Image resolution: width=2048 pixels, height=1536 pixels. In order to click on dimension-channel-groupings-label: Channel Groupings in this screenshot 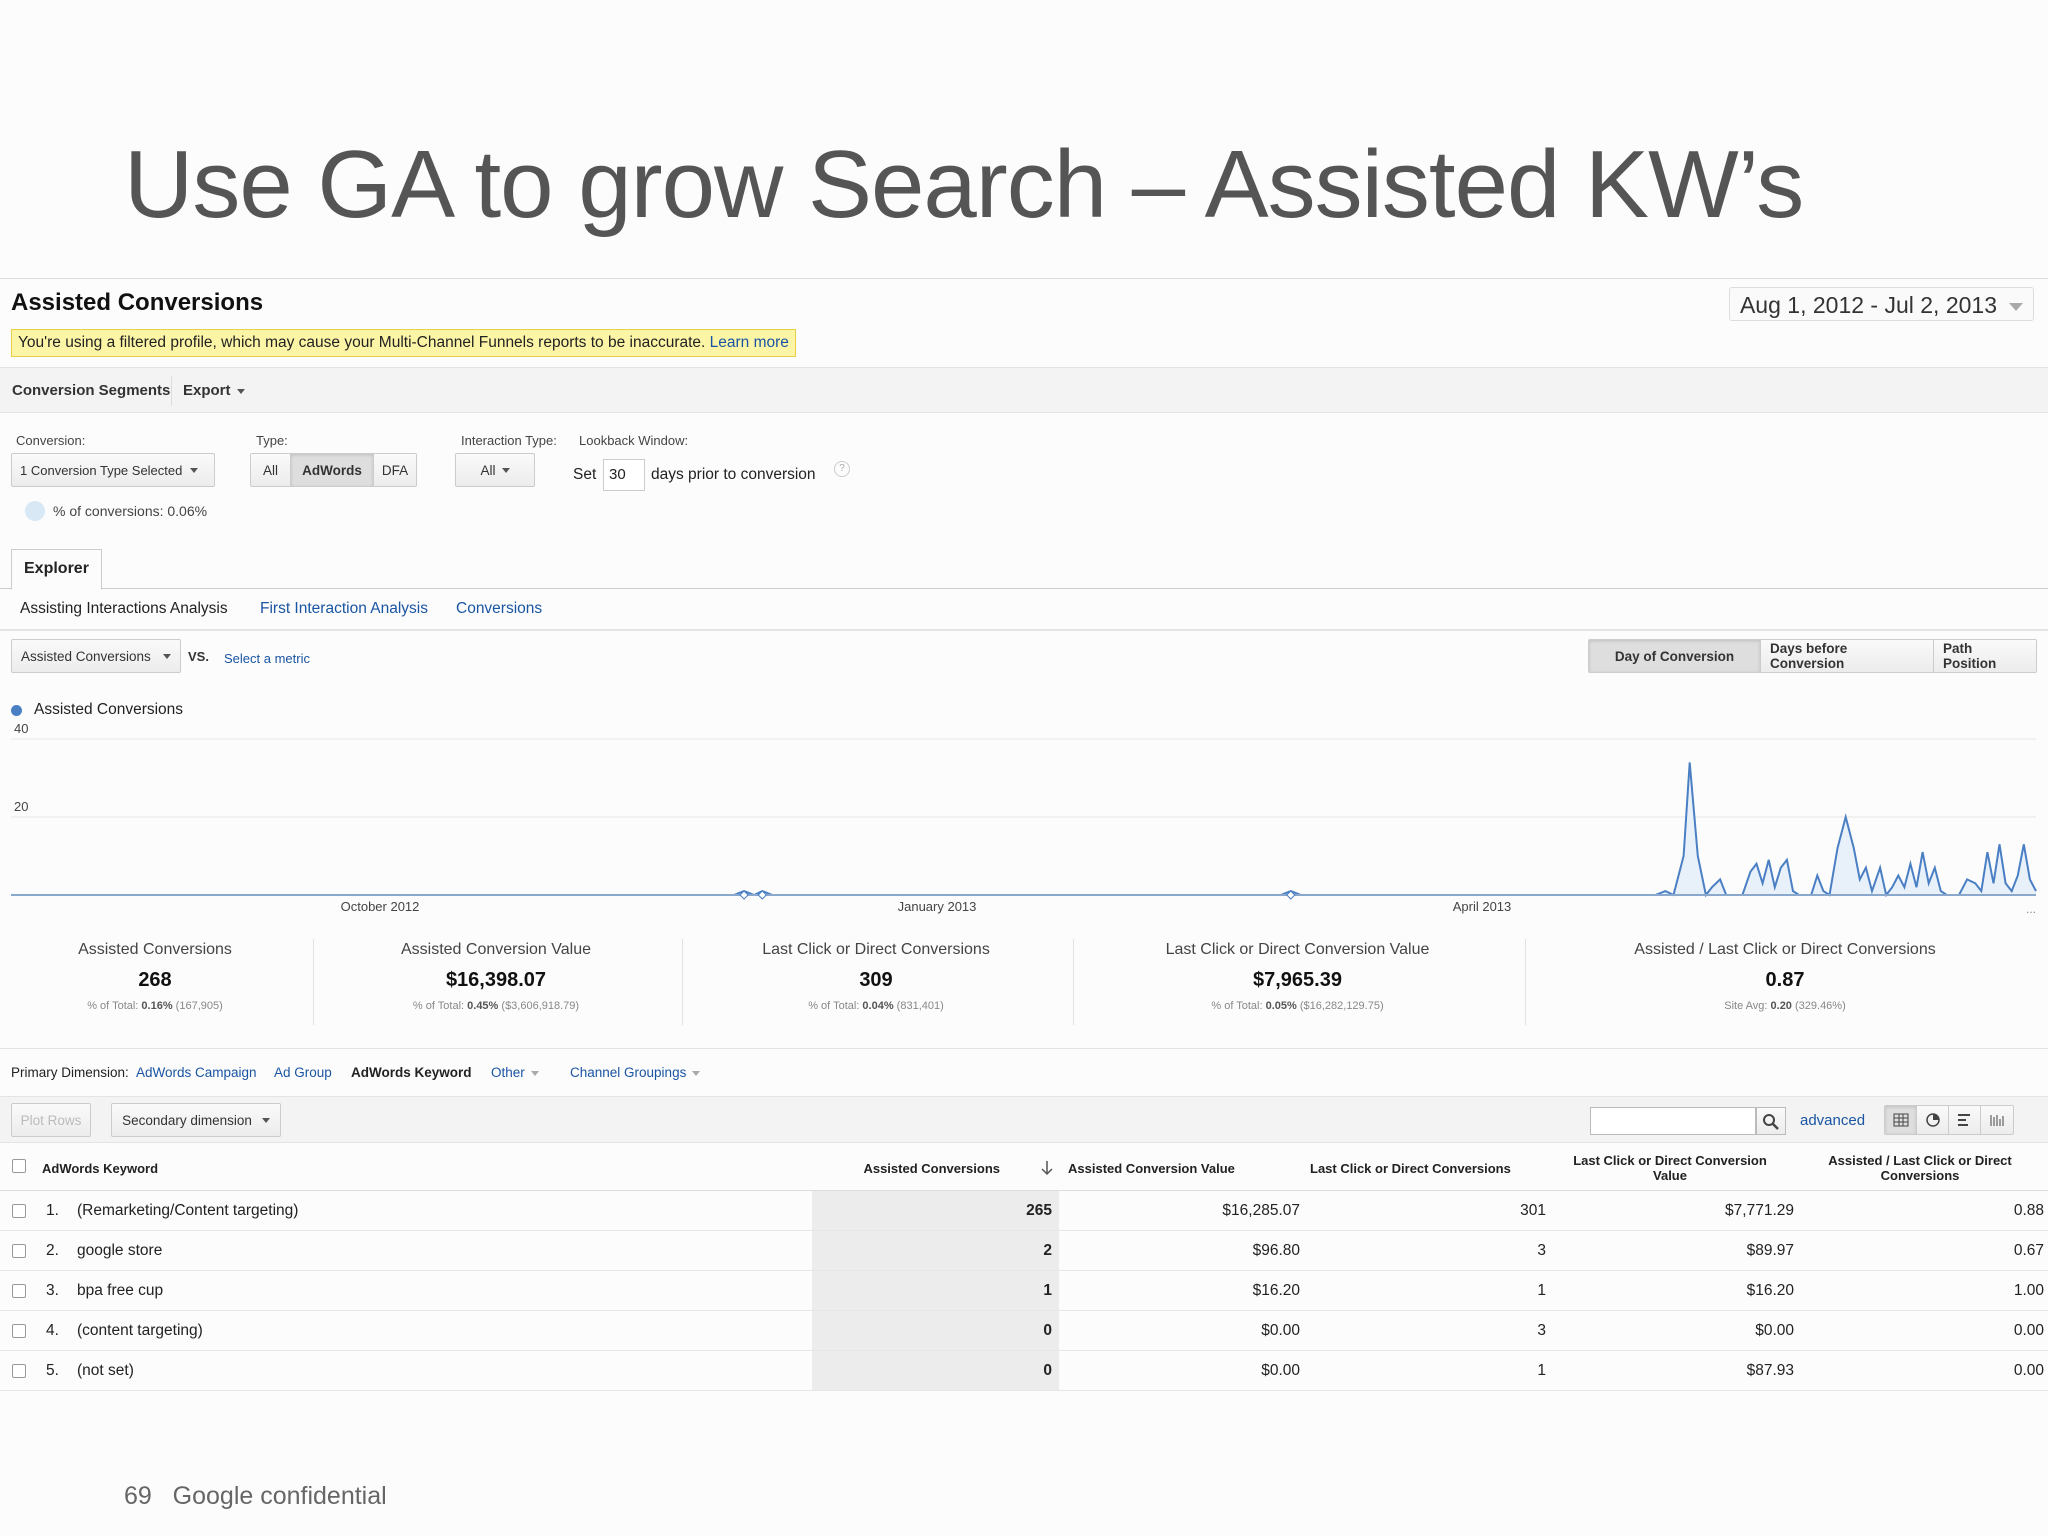, I will do `click(628, 1072)`.